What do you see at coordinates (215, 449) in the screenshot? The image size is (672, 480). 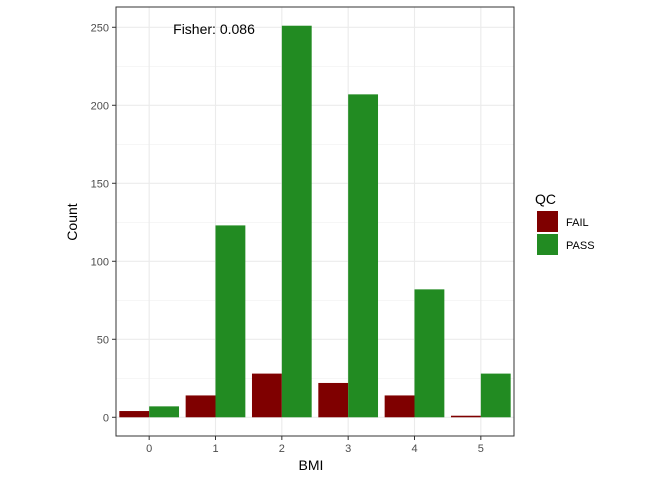 I see `x-tick-label: 1` at bounding box center [215, 449].